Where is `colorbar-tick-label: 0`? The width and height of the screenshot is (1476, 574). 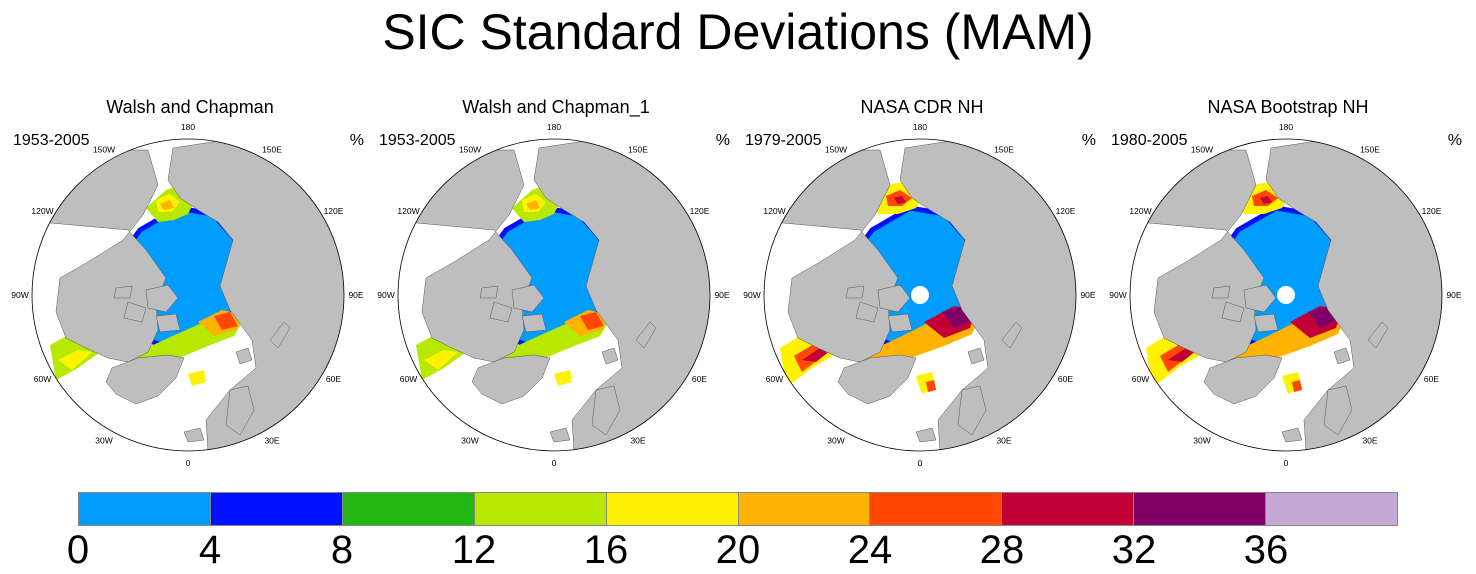
colorbar-tick-label: 0 is located at coordinates (78, 550).